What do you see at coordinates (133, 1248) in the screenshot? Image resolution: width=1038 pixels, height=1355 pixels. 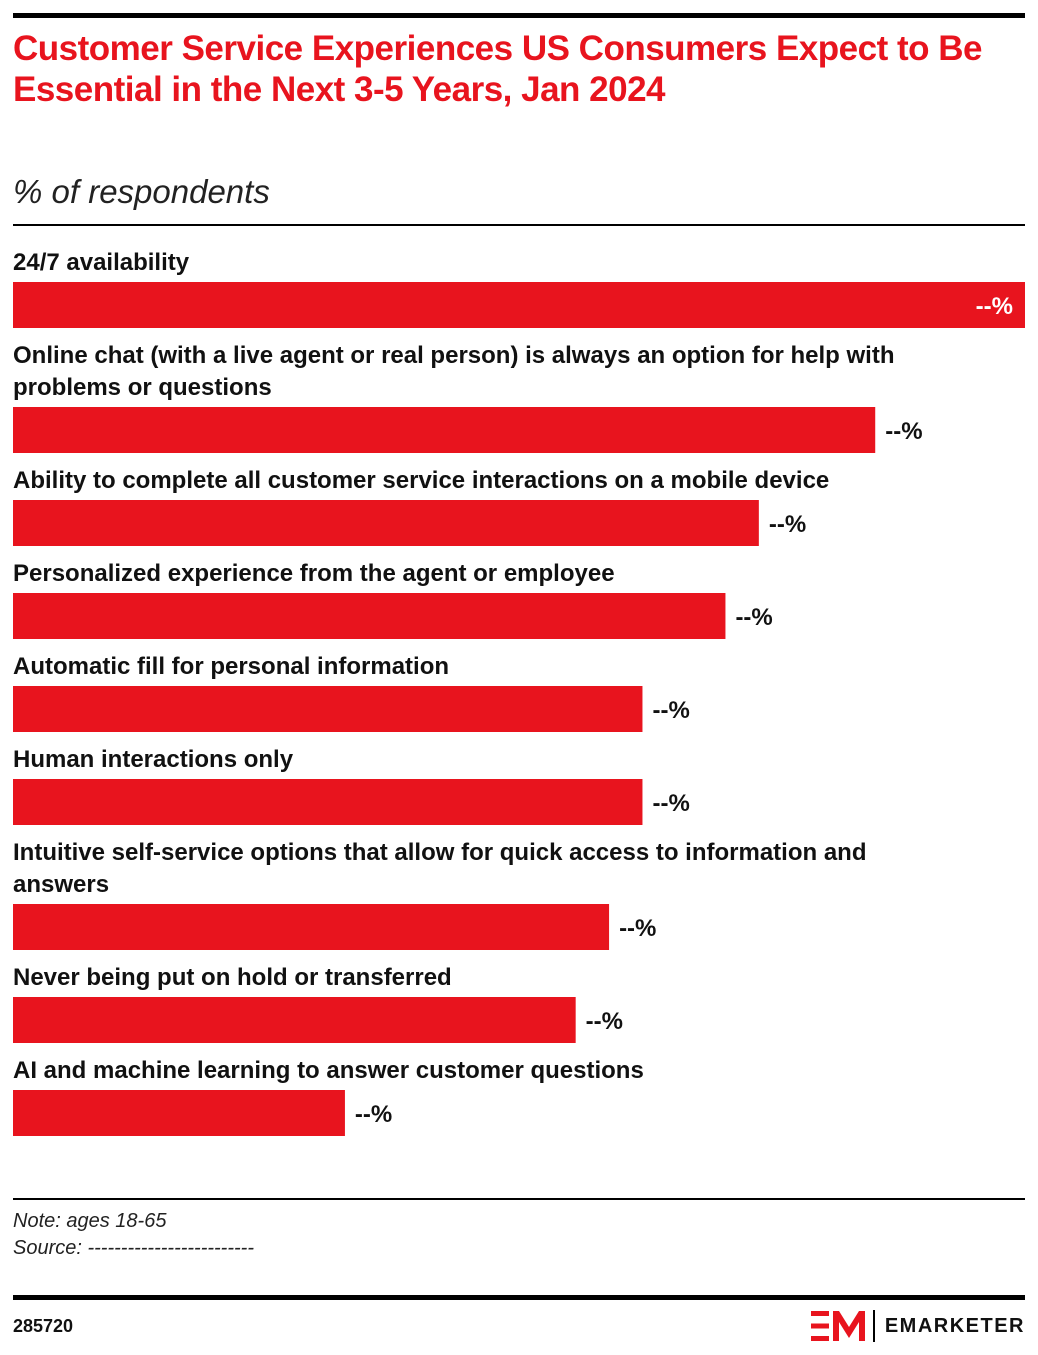 I see `source-text: Source: -------------------------` at bounding box center [133, 1248].